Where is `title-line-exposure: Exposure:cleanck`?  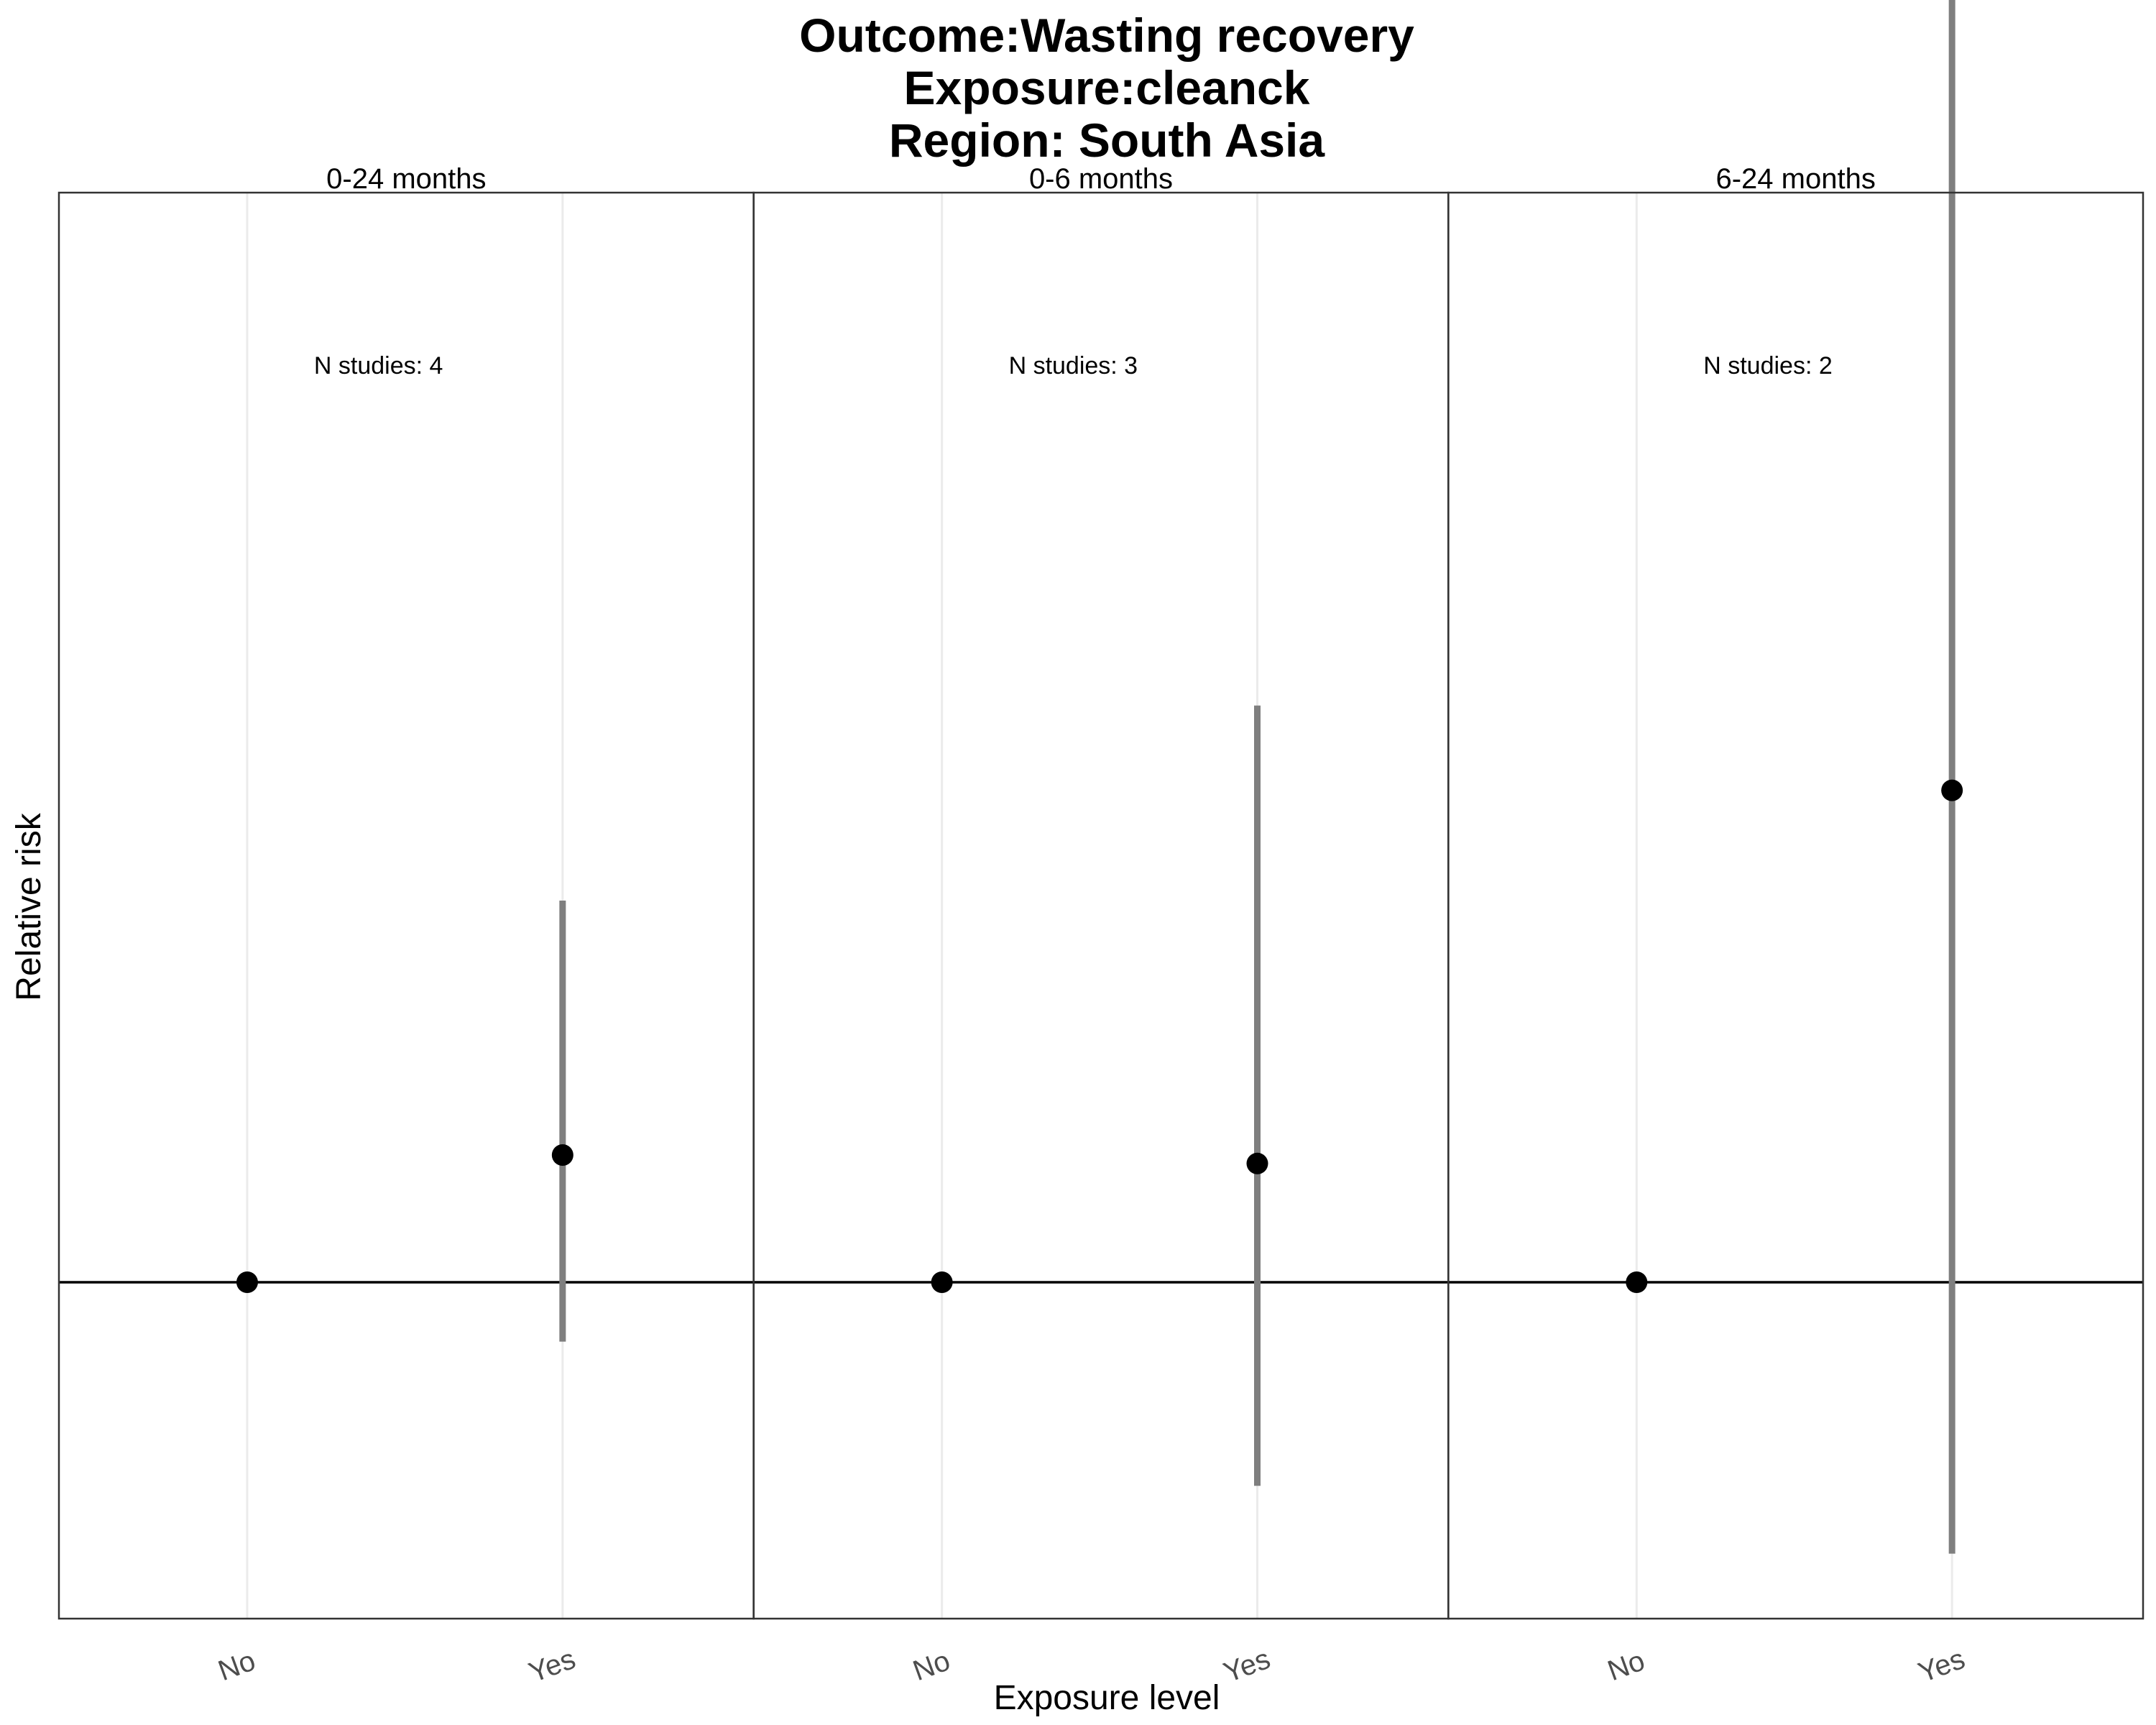
title-line-exposure: Exposure:cleanck is located at coordinates (1107, 87).